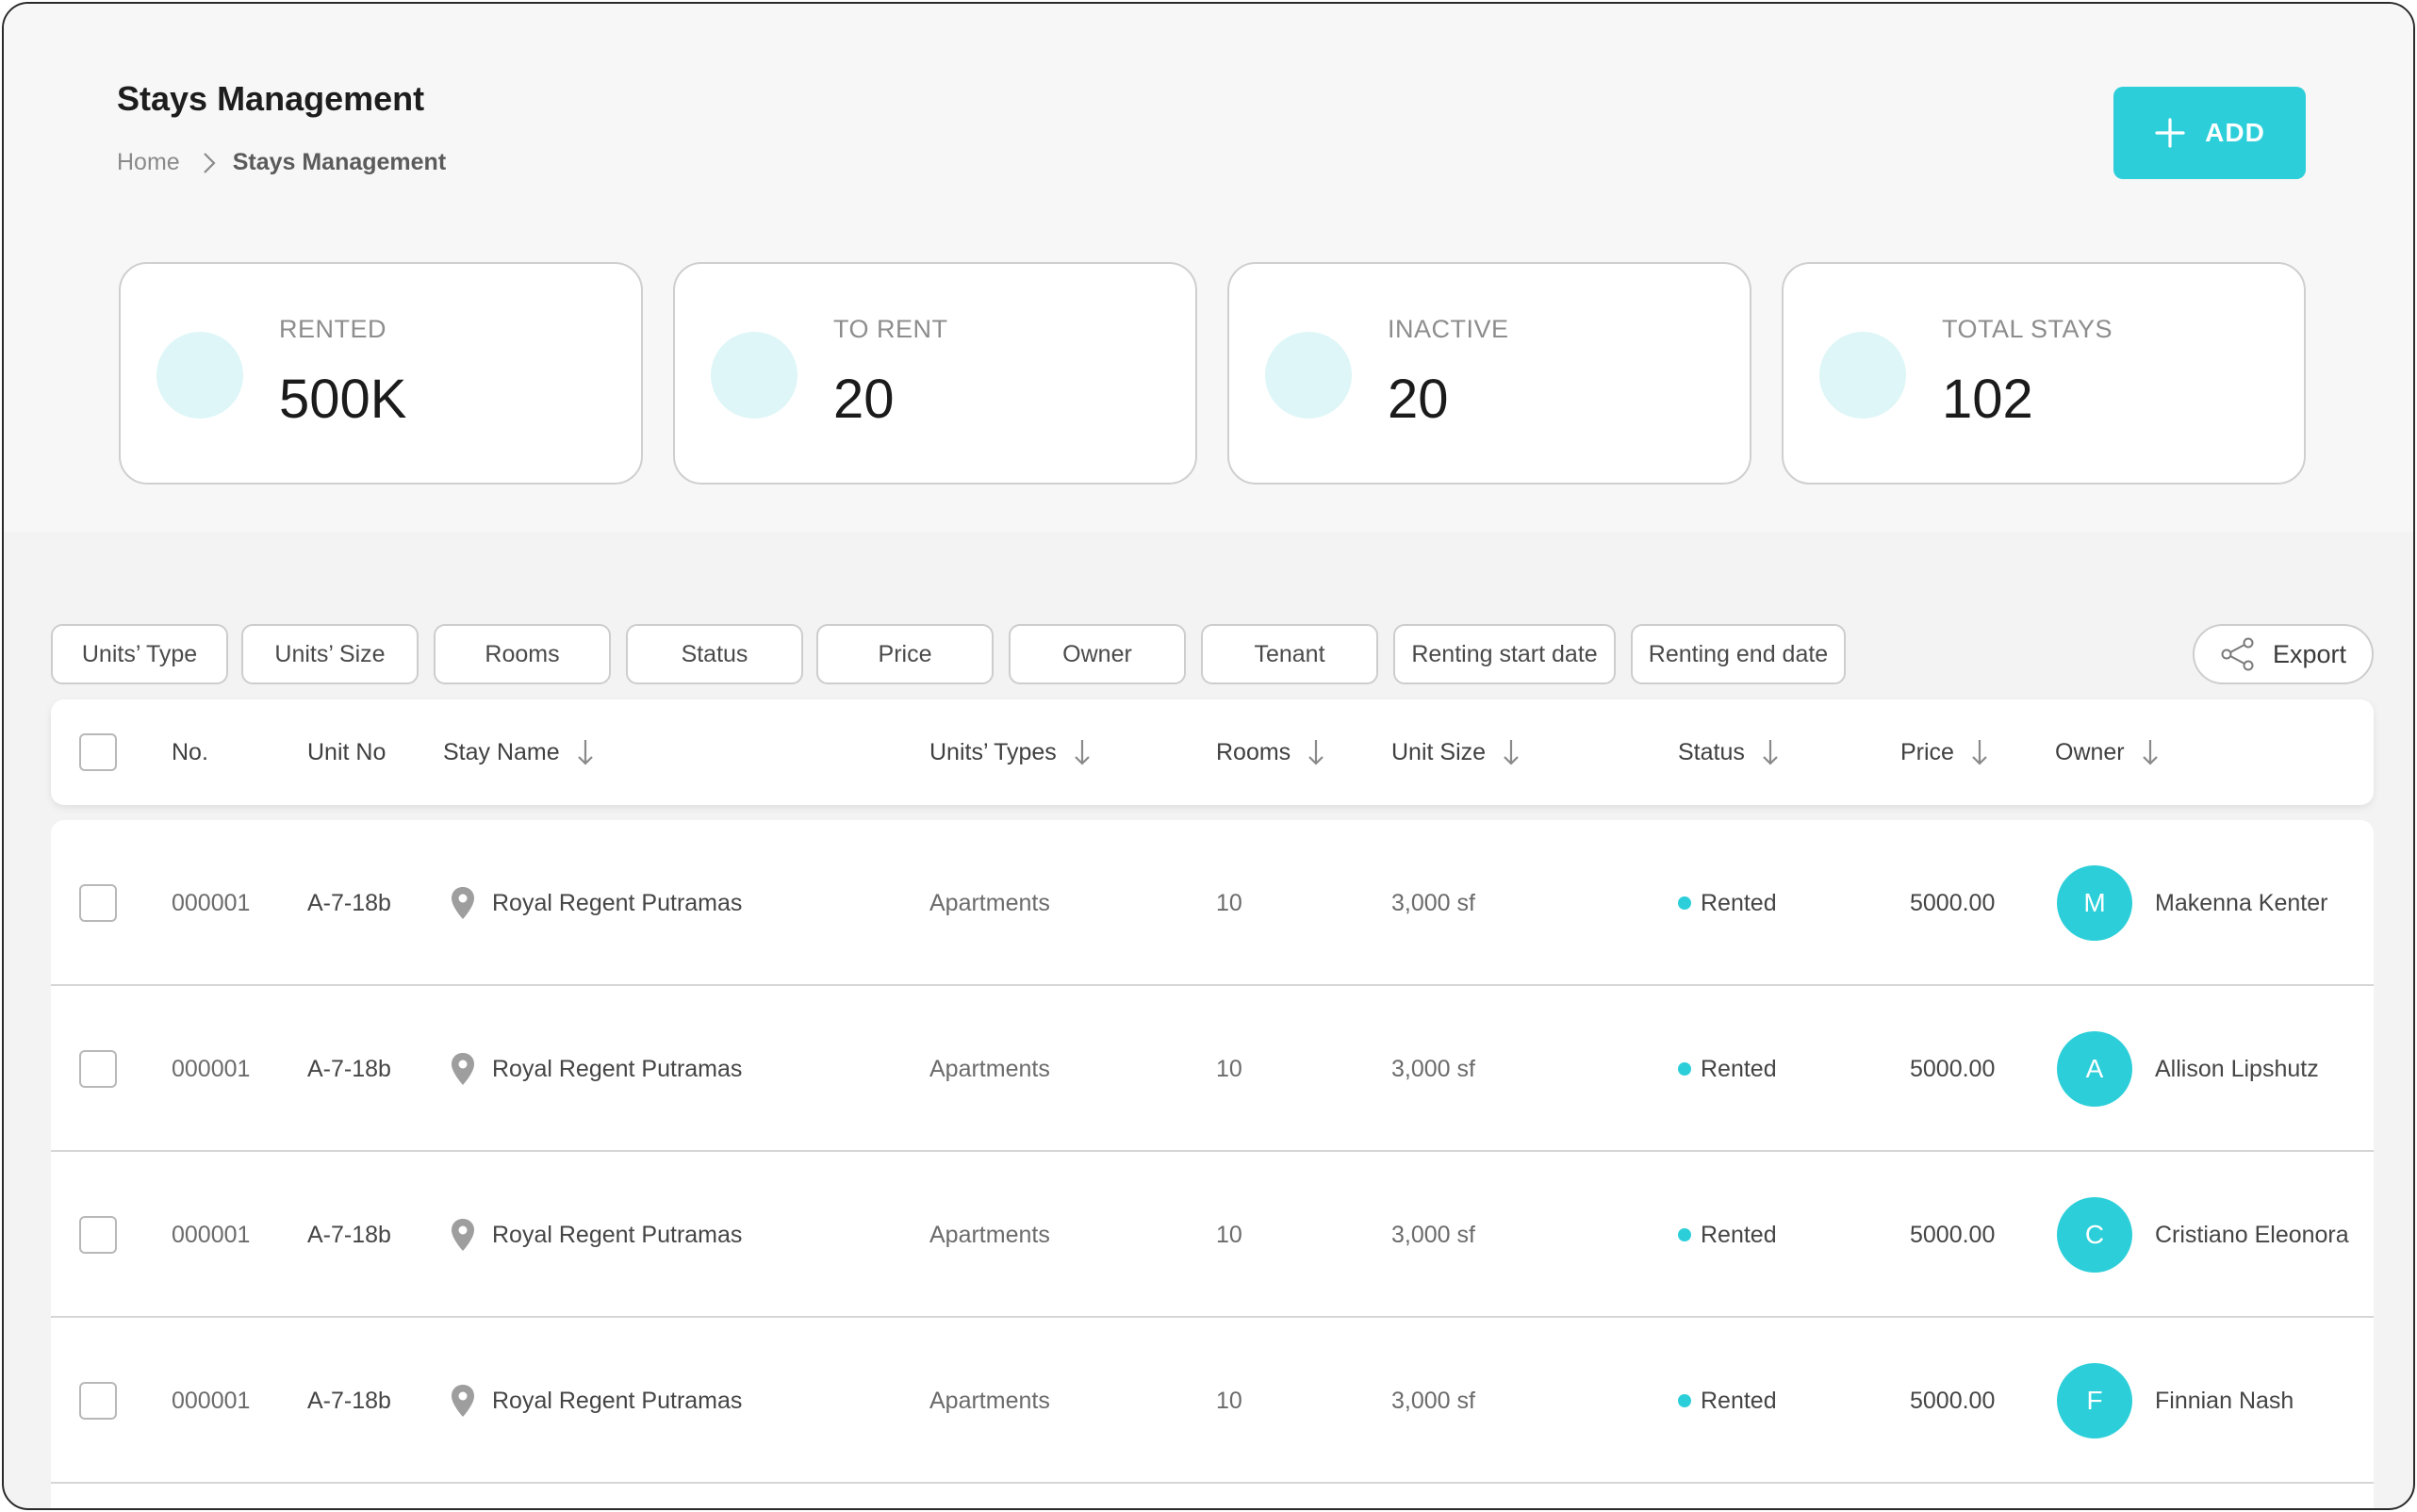 This screenshot has width=2417, height=1512. What do you see at coordinates (2252, 1235) in the screenshot?
I see `owner-name: Cristiano Eleonora` at bounding box center [2252, 1235].